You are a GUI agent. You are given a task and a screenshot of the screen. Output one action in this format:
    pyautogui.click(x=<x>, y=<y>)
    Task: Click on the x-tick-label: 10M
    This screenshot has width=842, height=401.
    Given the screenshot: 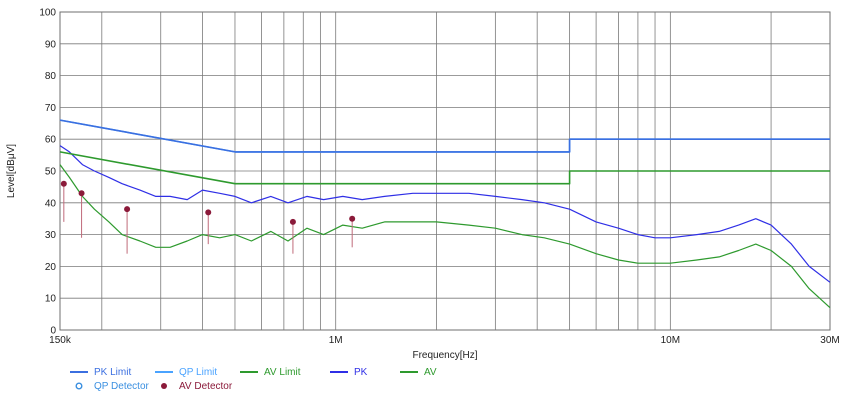 What is the action you would take?
    pyautogui.click(x=670, y=340)
    